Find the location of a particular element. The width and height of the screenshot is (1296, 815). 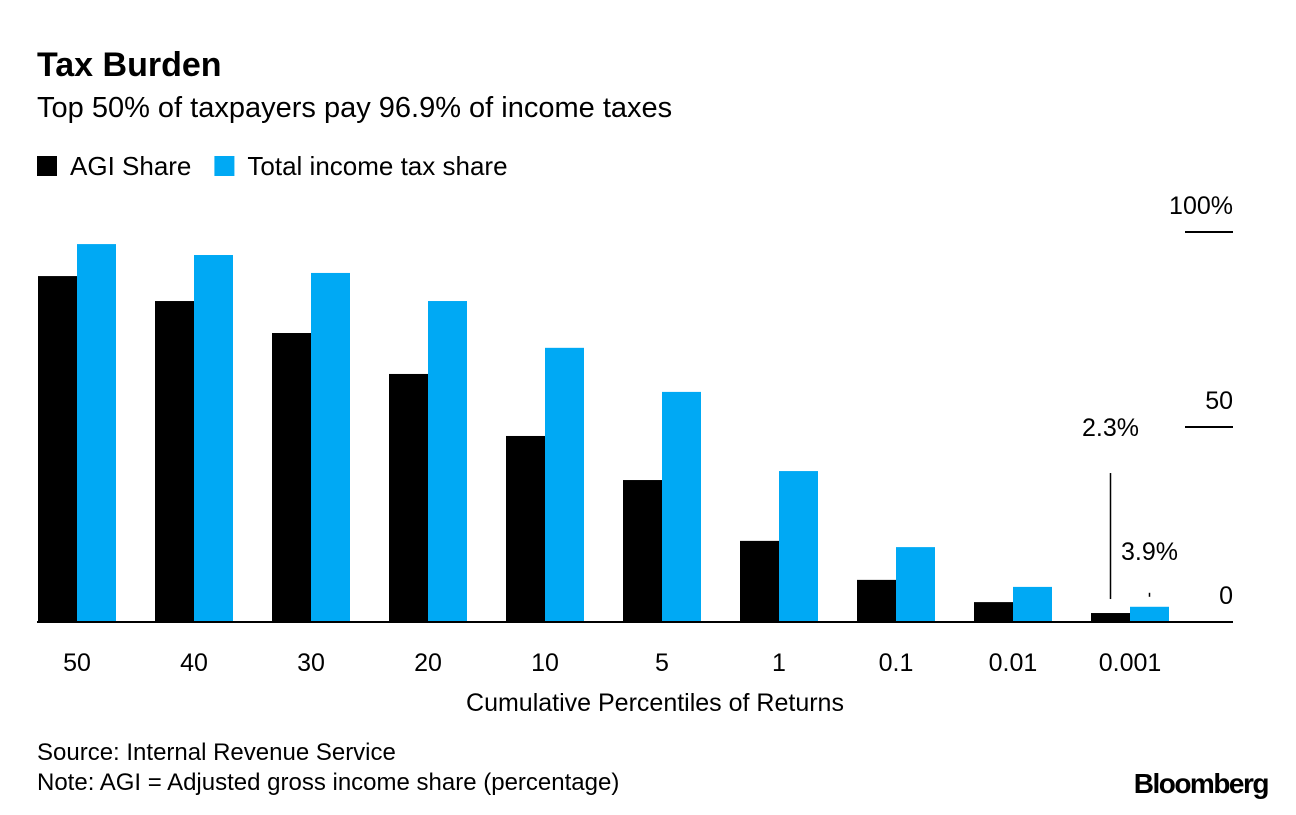

x-tick-label: 20 is located at coordinates (428, 663).